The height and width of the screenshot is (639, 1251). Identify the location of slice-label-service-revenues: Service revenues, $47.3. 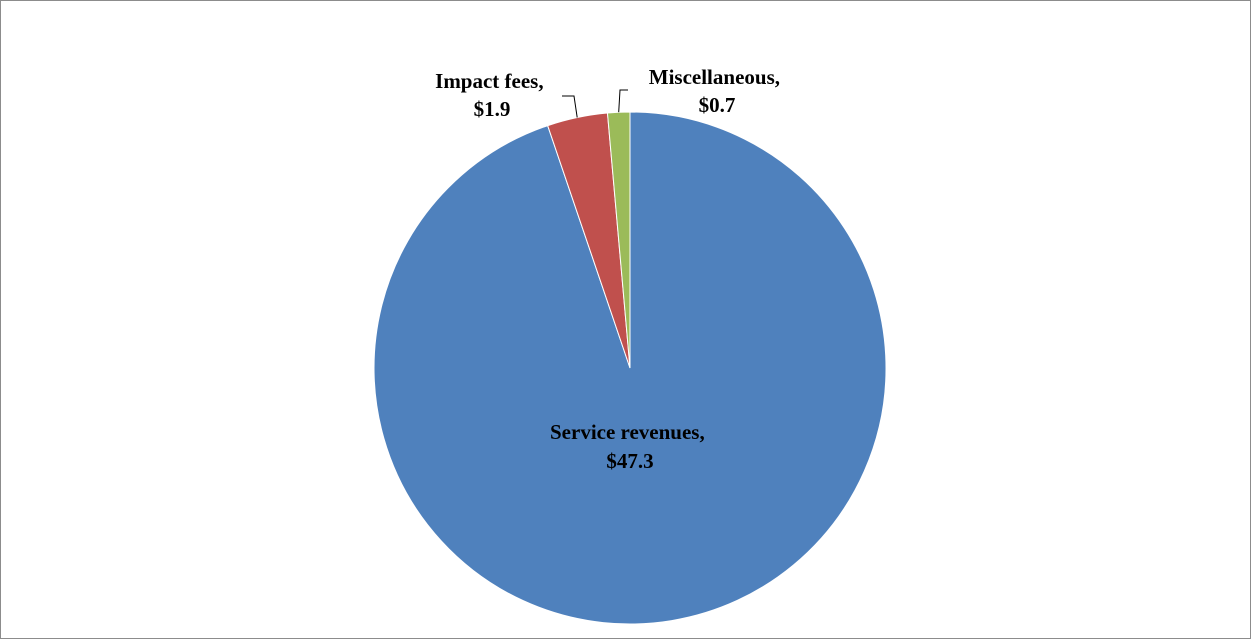
(630, 446).